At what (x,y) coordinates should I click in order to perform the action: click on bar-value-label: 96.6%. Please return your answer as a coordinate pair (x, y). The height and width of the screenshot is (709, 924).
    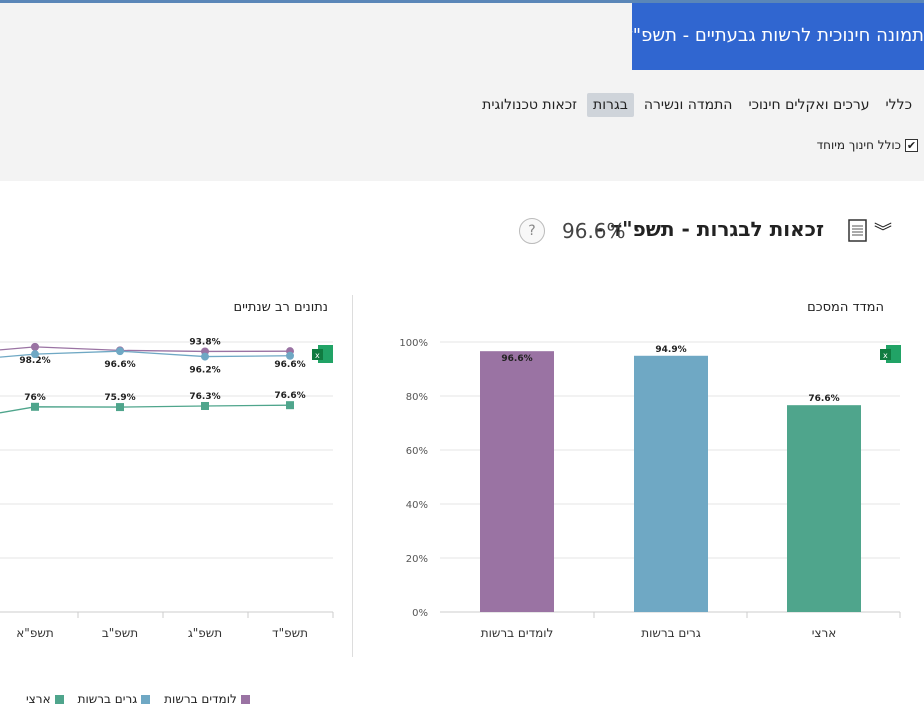
    Looking at the image, I should click on (516, 359).